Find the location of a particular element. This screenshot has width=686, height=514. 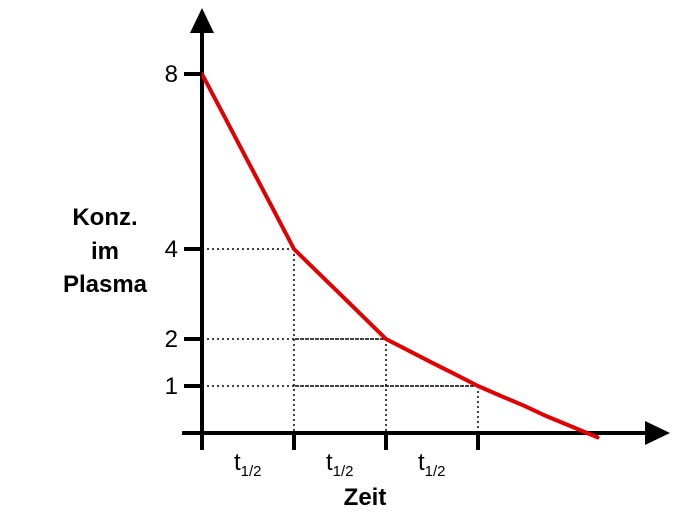

y-axis-label-line-3: Plasma is located at coordinates (105, 284).